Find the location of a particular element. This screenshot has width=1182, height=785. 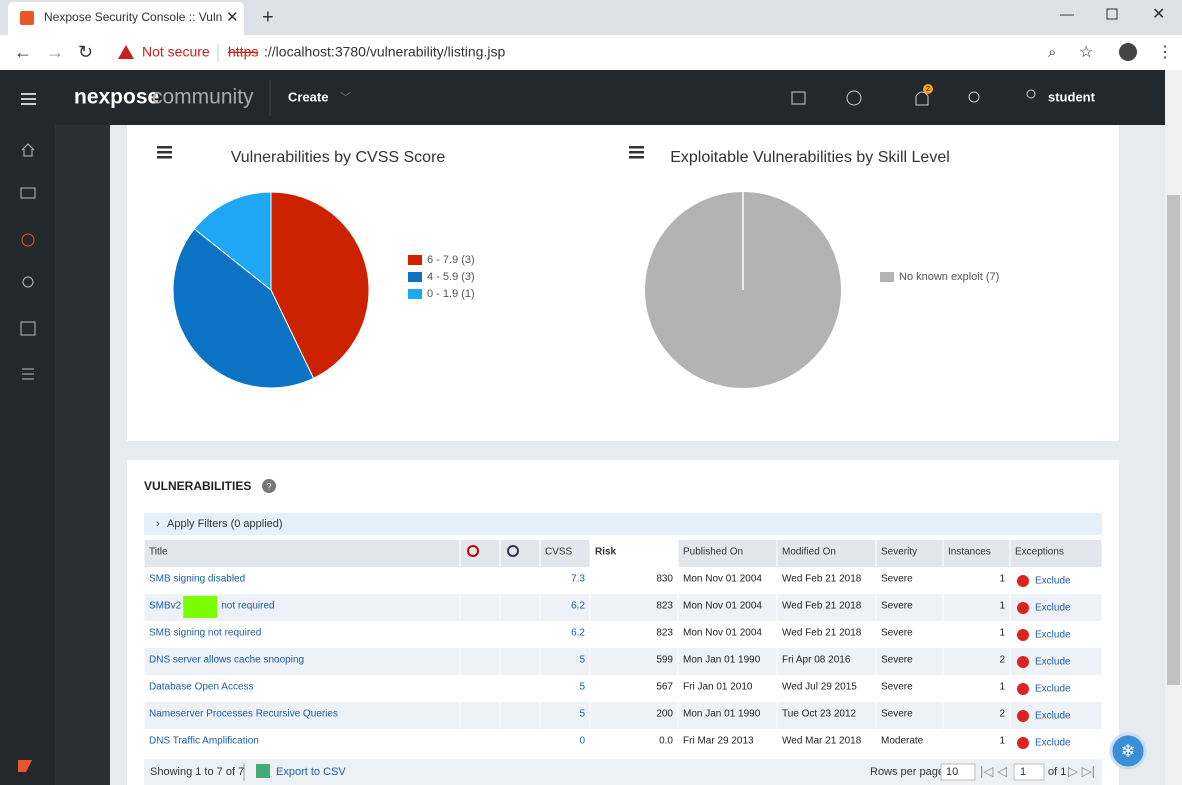

user-icon is located at coordinates (1031, 94).